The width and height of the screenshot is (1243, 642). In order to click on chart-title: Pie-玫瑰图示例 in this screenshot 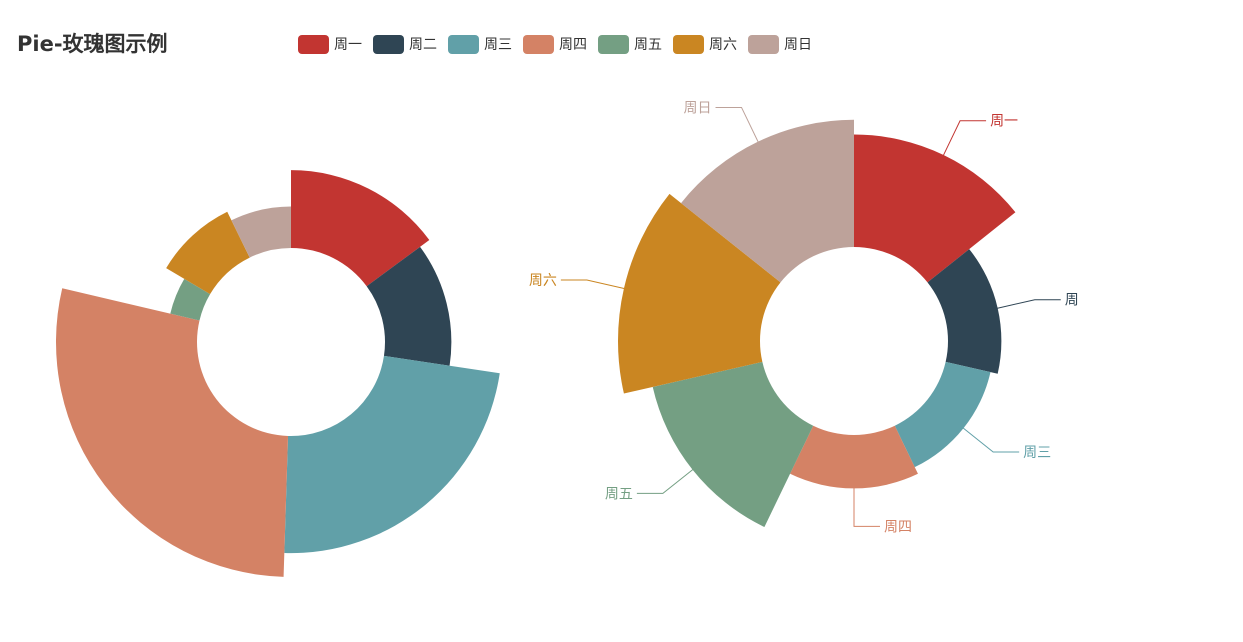, I will do `click(92, 44)`.